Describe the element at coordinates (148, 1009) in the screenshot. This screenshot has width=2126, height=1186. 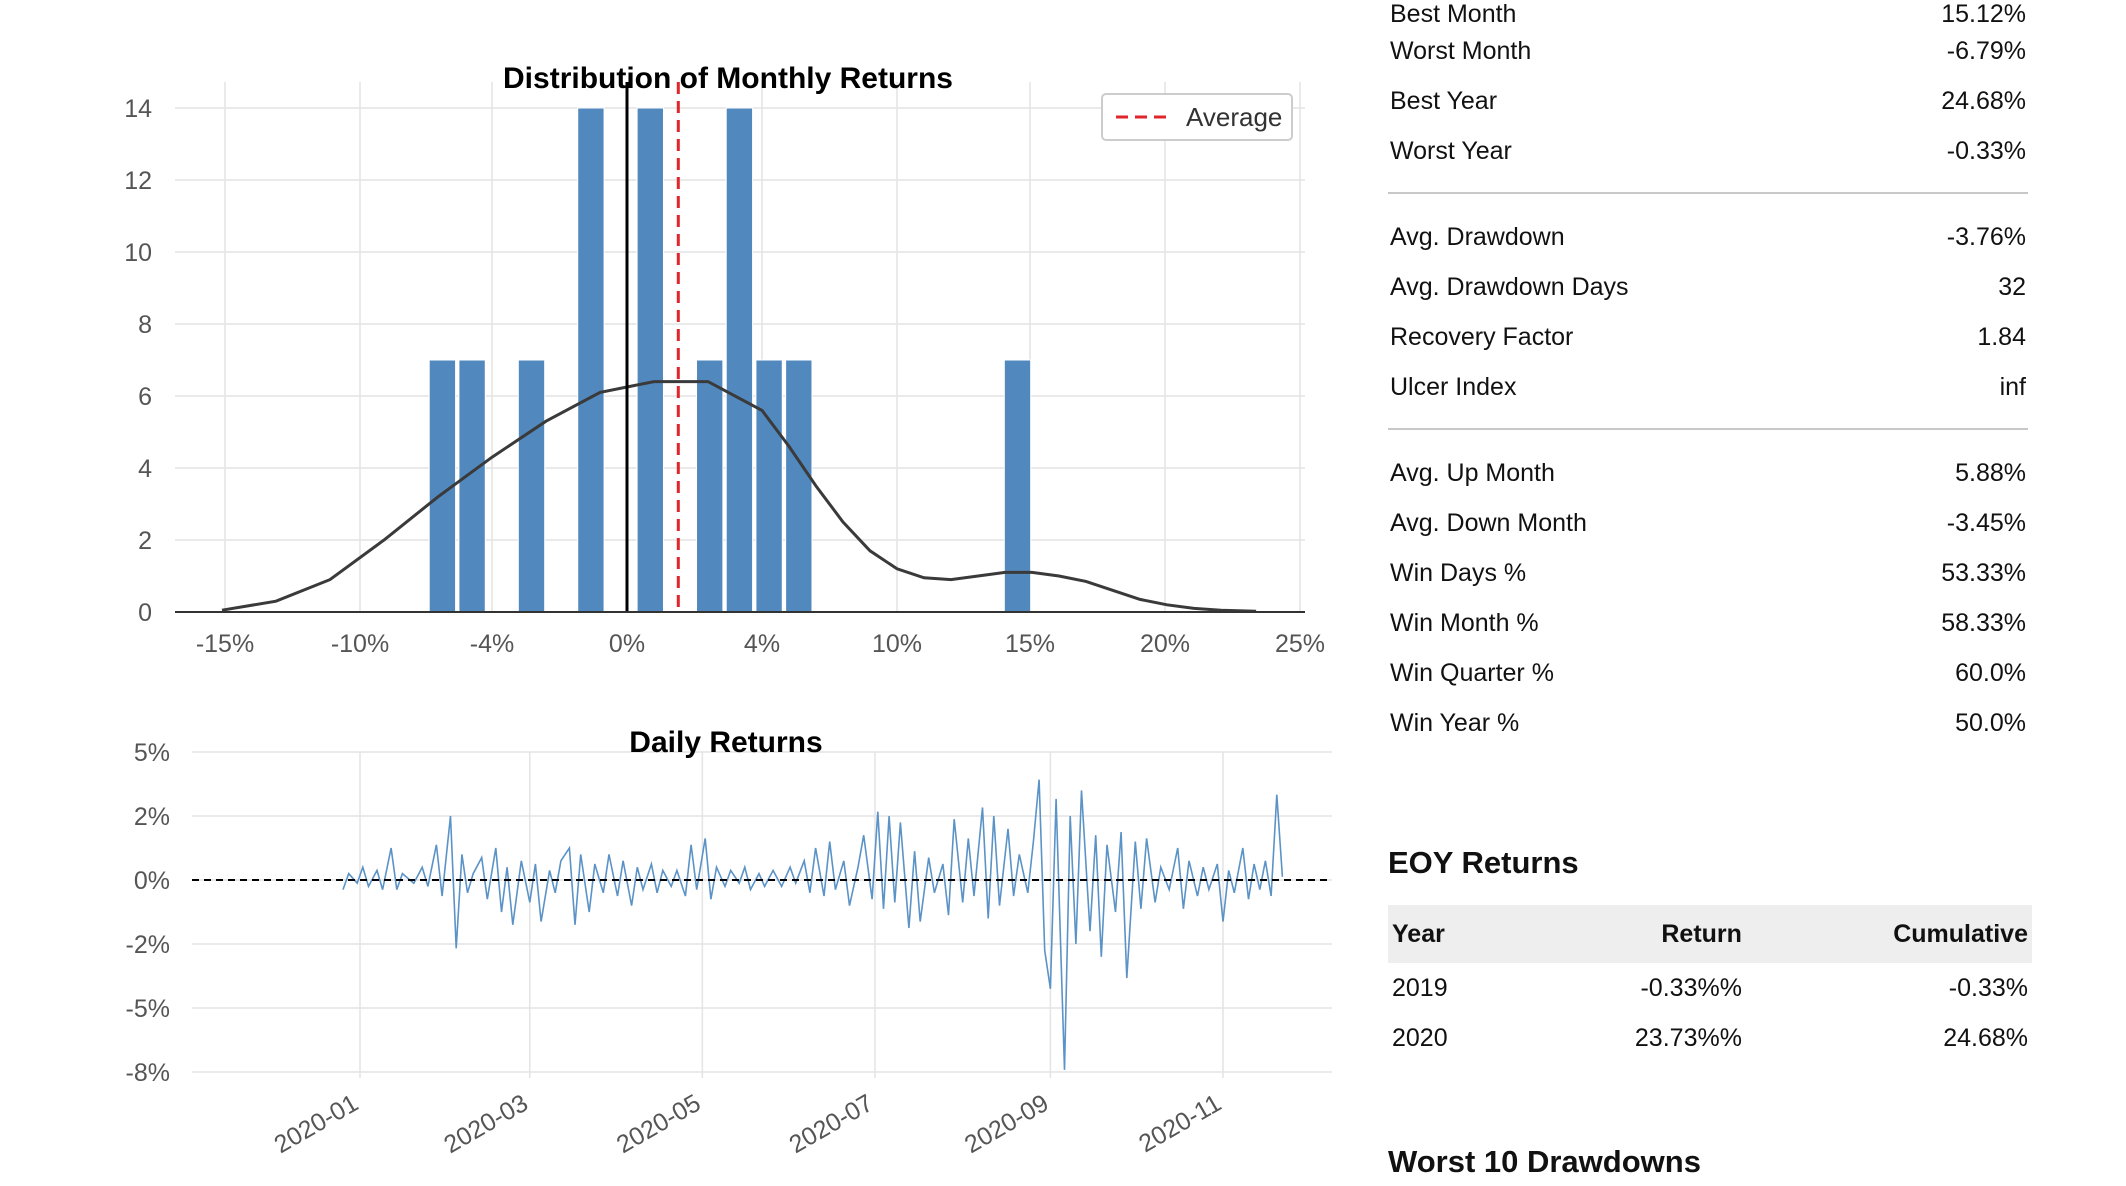
I see `daily-y-tick-label: -5%` at that location.